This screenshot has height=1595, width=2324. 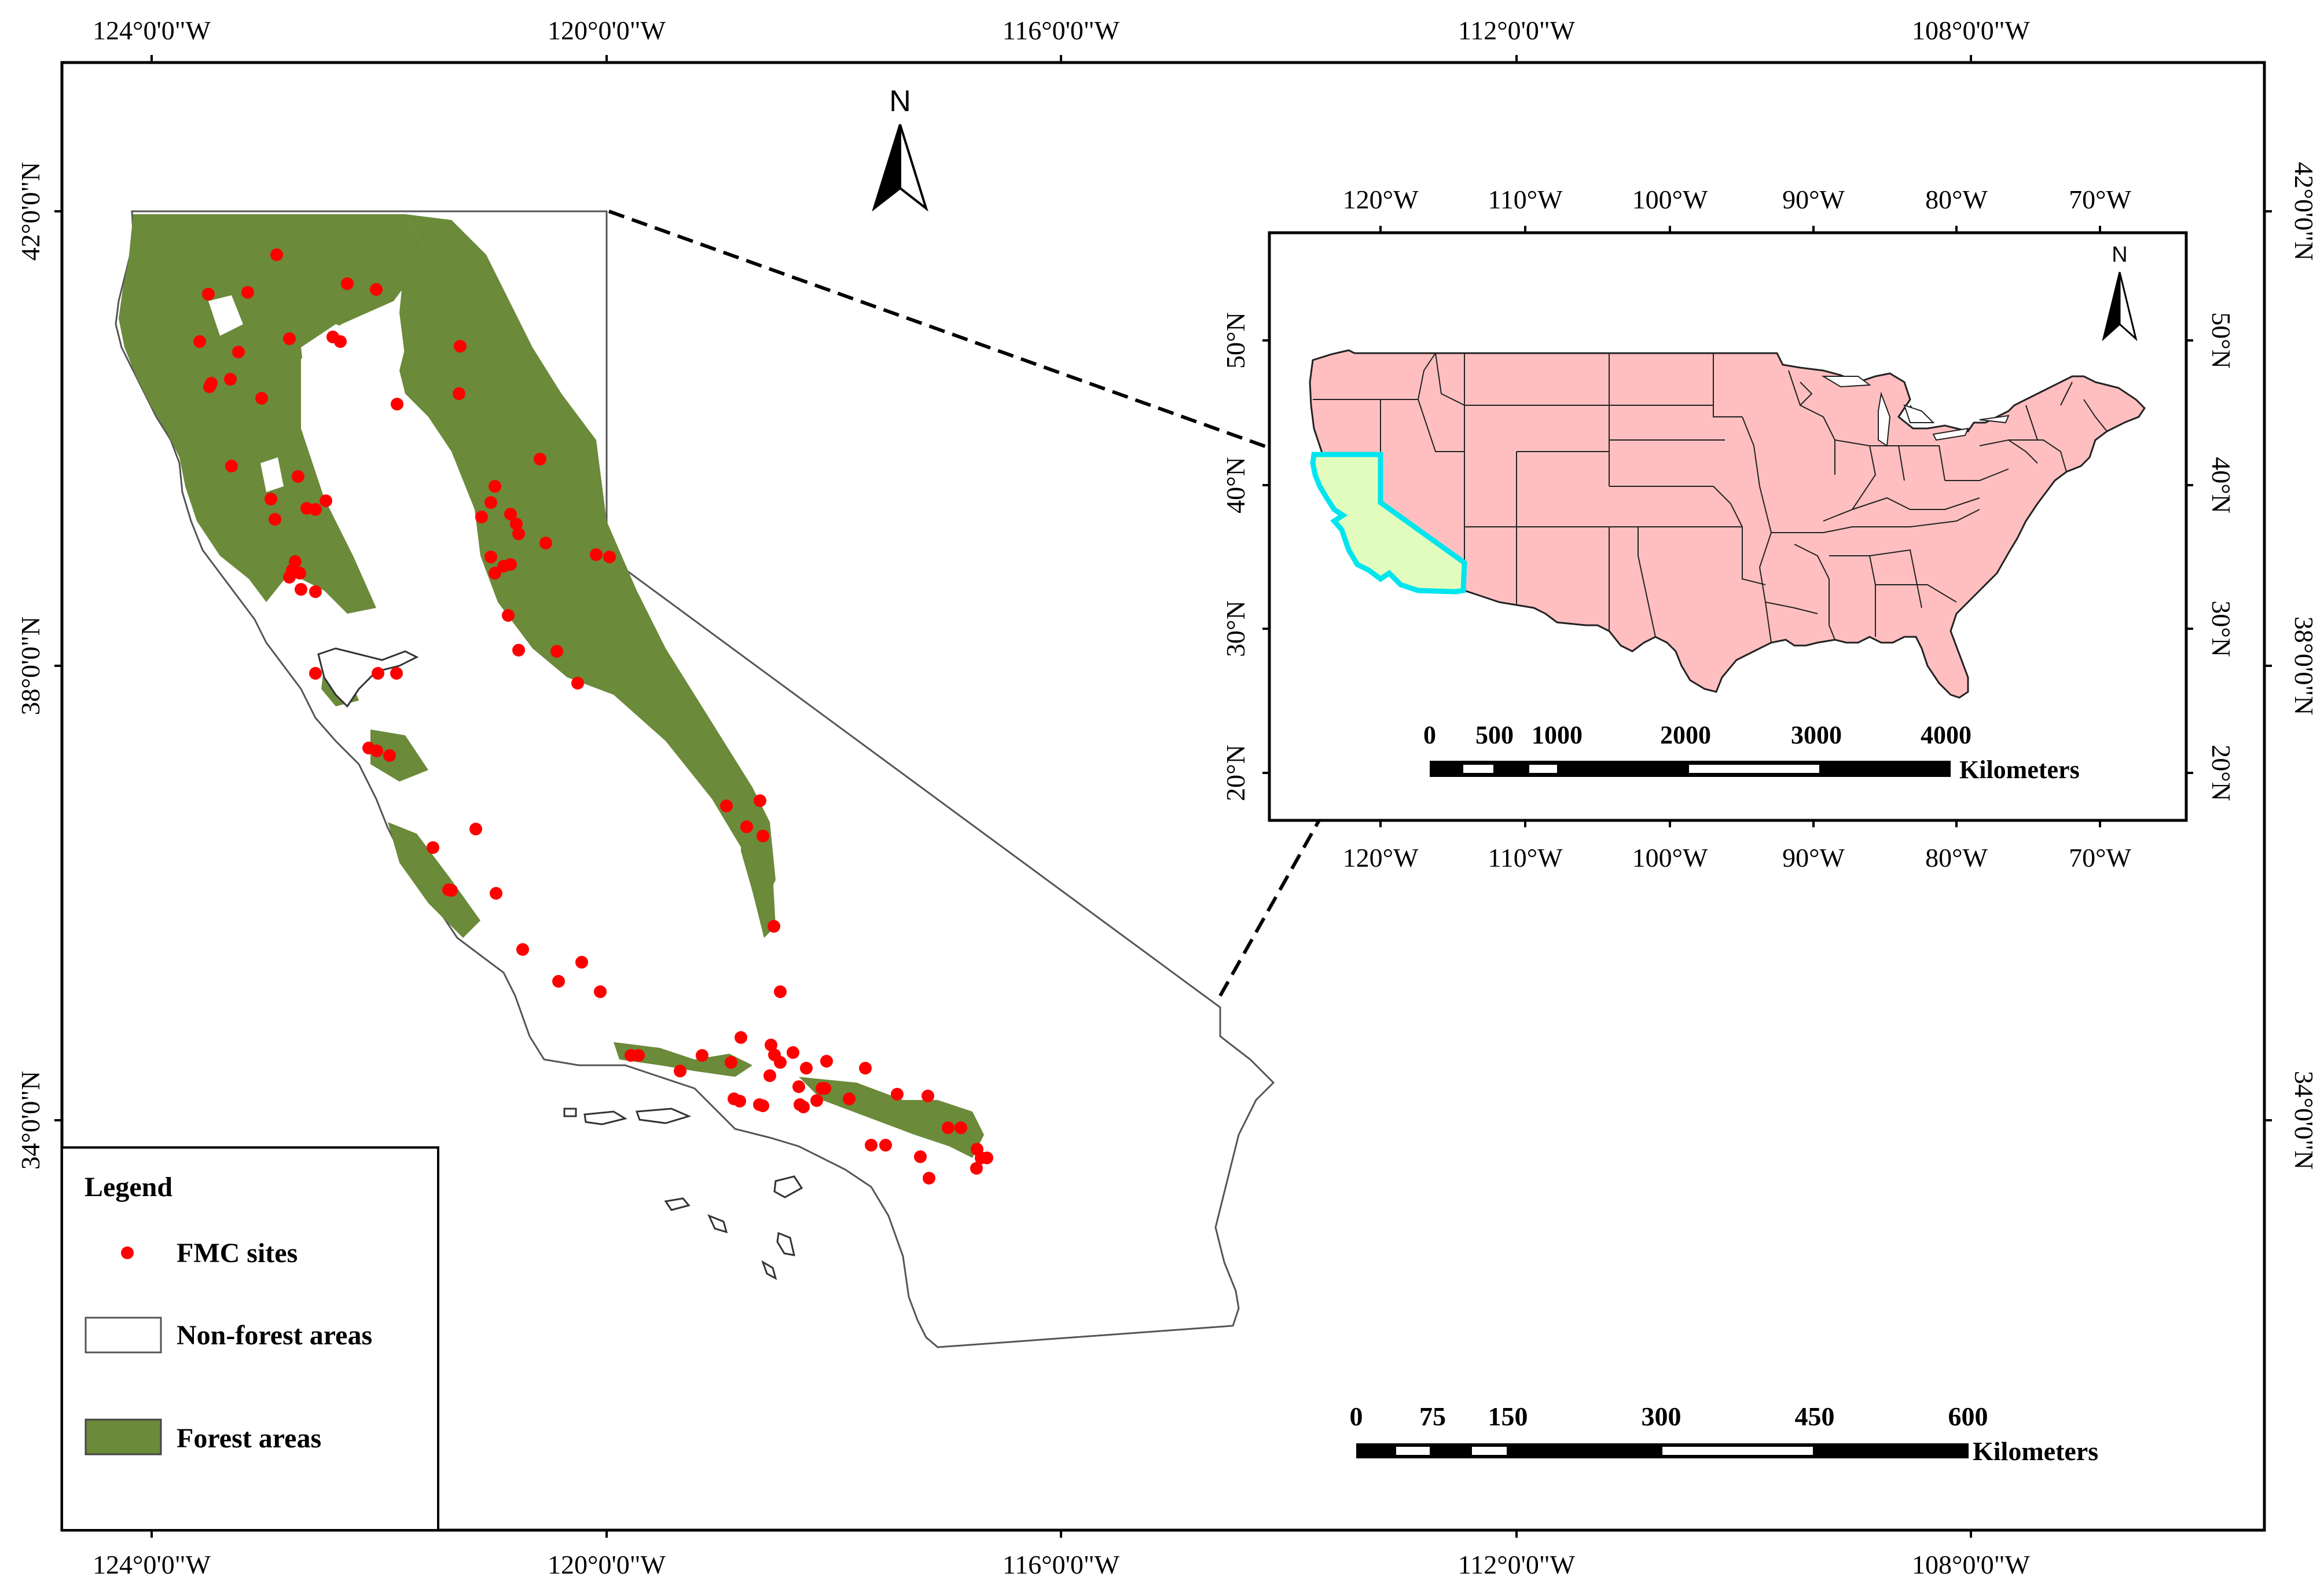 What do you see at coordinates (1815, 1416) in the screenshot?
I see `scale-label: 450` at bounding box center [1815, 1416].